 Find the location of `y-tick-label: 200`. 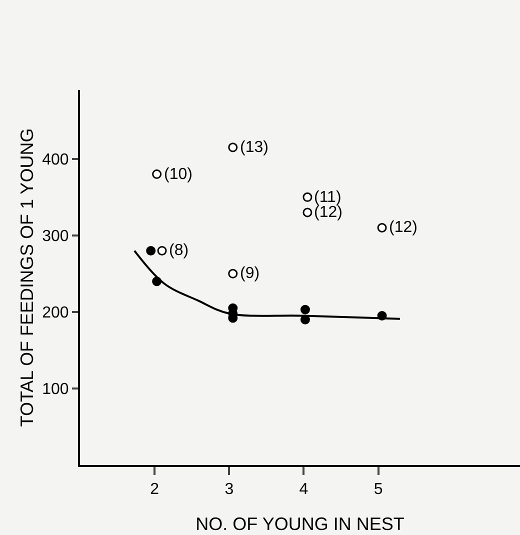

y-tick-label: 200 is located at coordinates (55, 313).